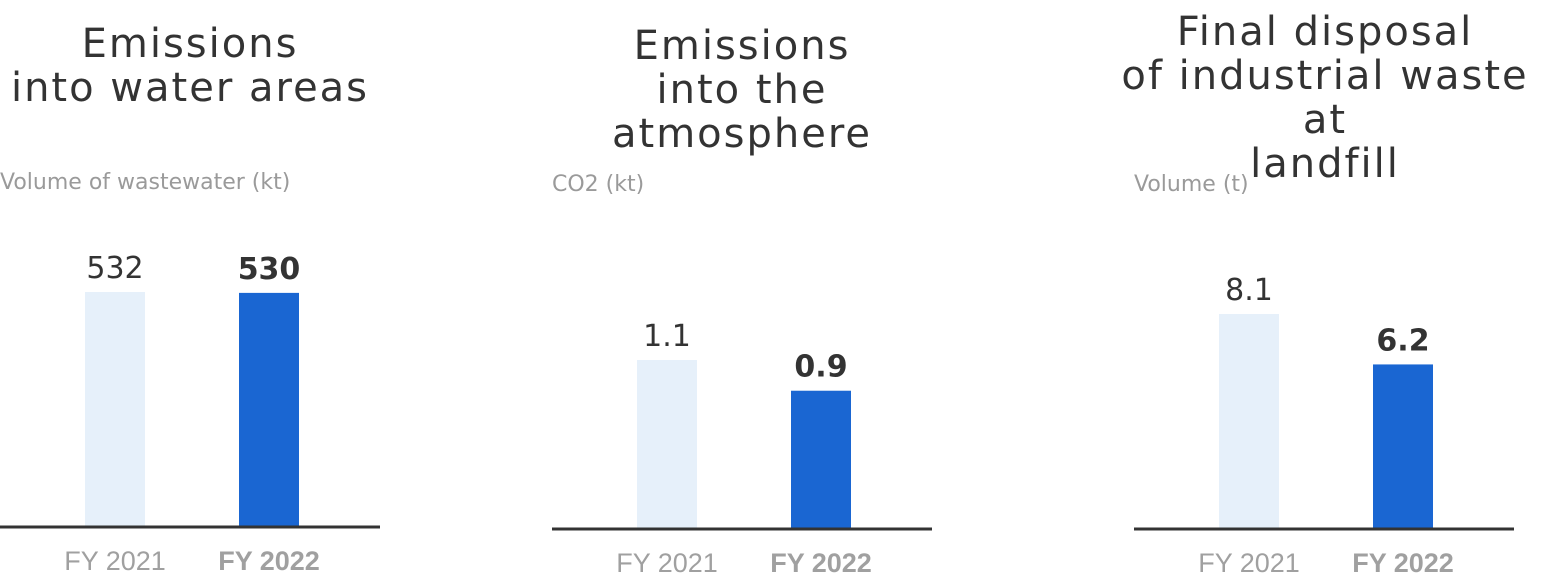 The width and height of the screenshot is (1546, 581). Describe the element at coordinates (145, 182) in the screenshot. I see `y-axis-label: Volume of wastewater (kt)` at that location.